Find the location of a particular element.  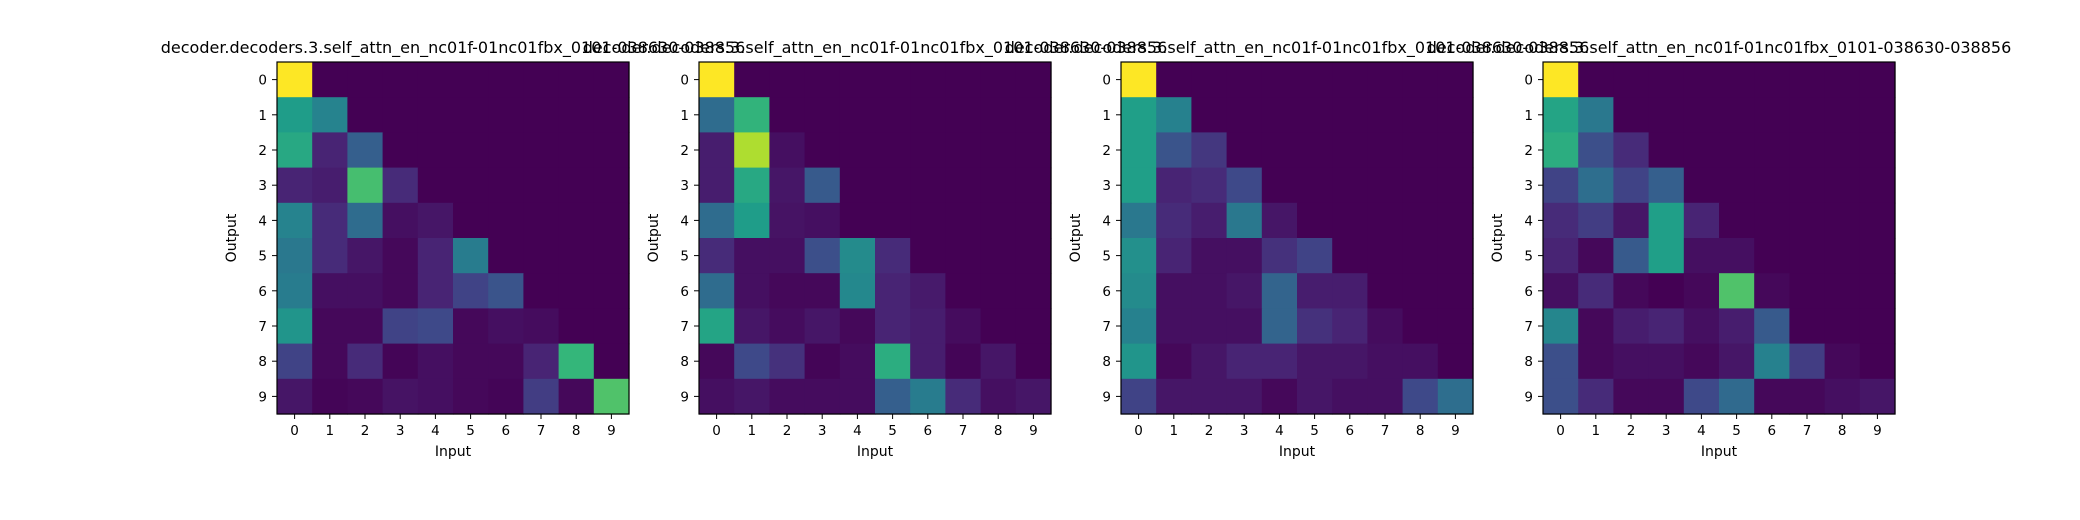

y-tick-label: 4 is located at coordinates (1106, 221).